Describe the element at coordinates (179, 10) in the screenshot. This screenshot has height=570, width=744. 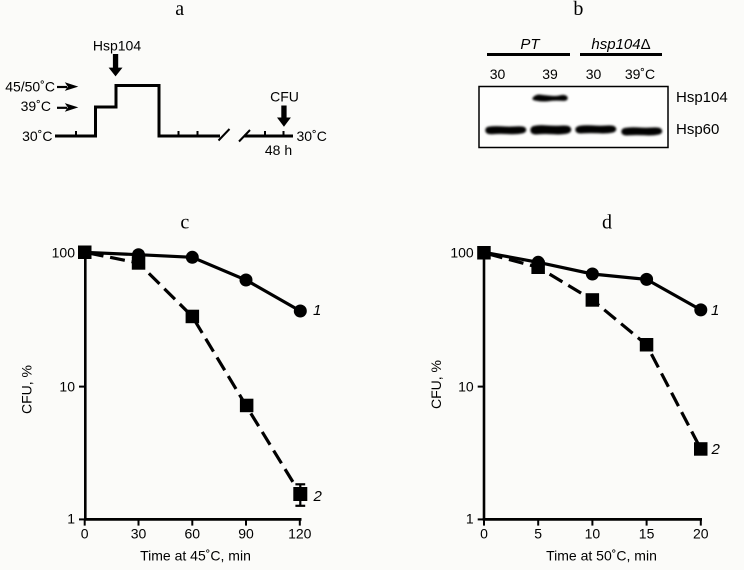
I see `svg-text: a` at that location.